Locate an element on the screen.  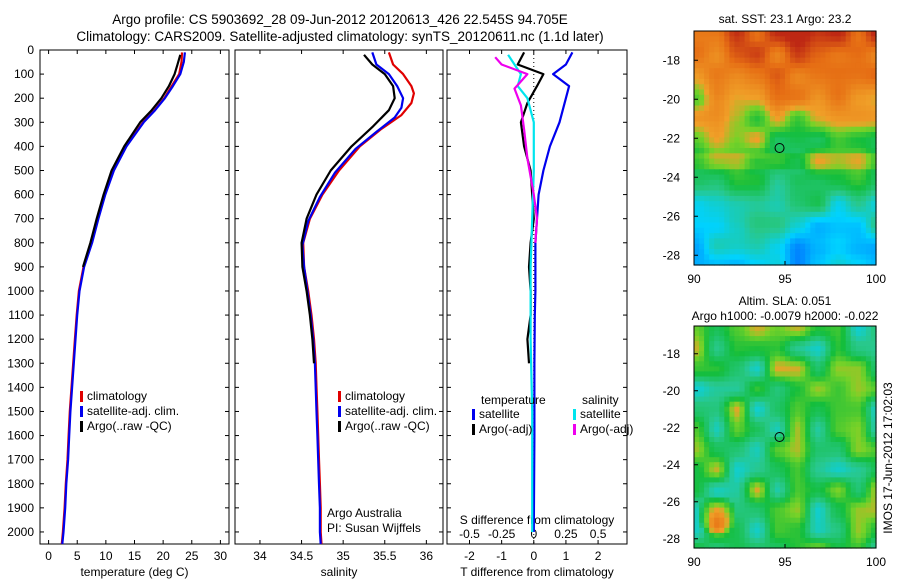
sst_map-float-position-marker is located at coordinates (779, 148).